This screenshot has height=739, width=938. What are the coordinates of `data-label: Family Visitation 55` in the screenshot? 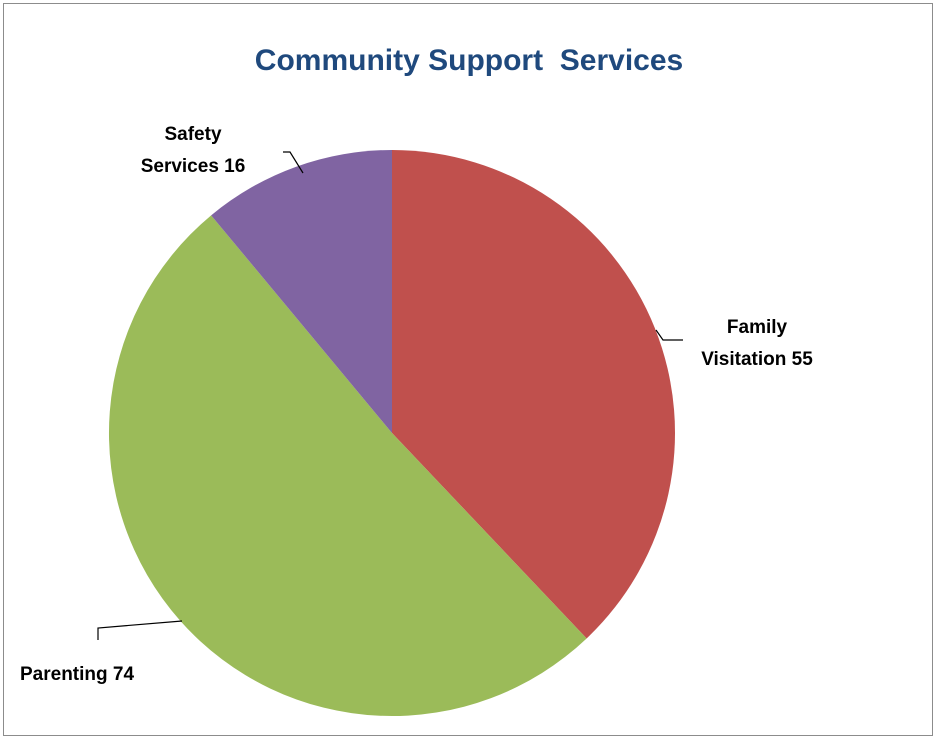 It's located at (757, 343).